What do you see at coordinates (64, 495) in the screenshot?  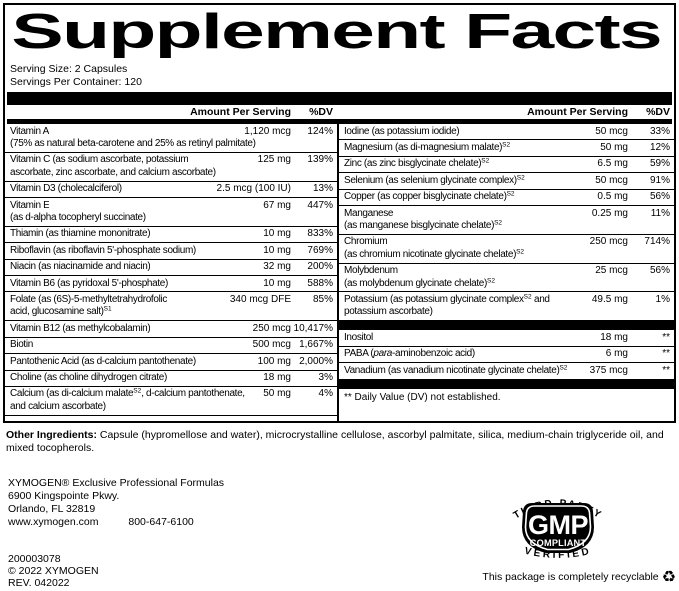 I see `company-street: 6900 Kingspointe Pkwy.` at bounding box center [64, 495].